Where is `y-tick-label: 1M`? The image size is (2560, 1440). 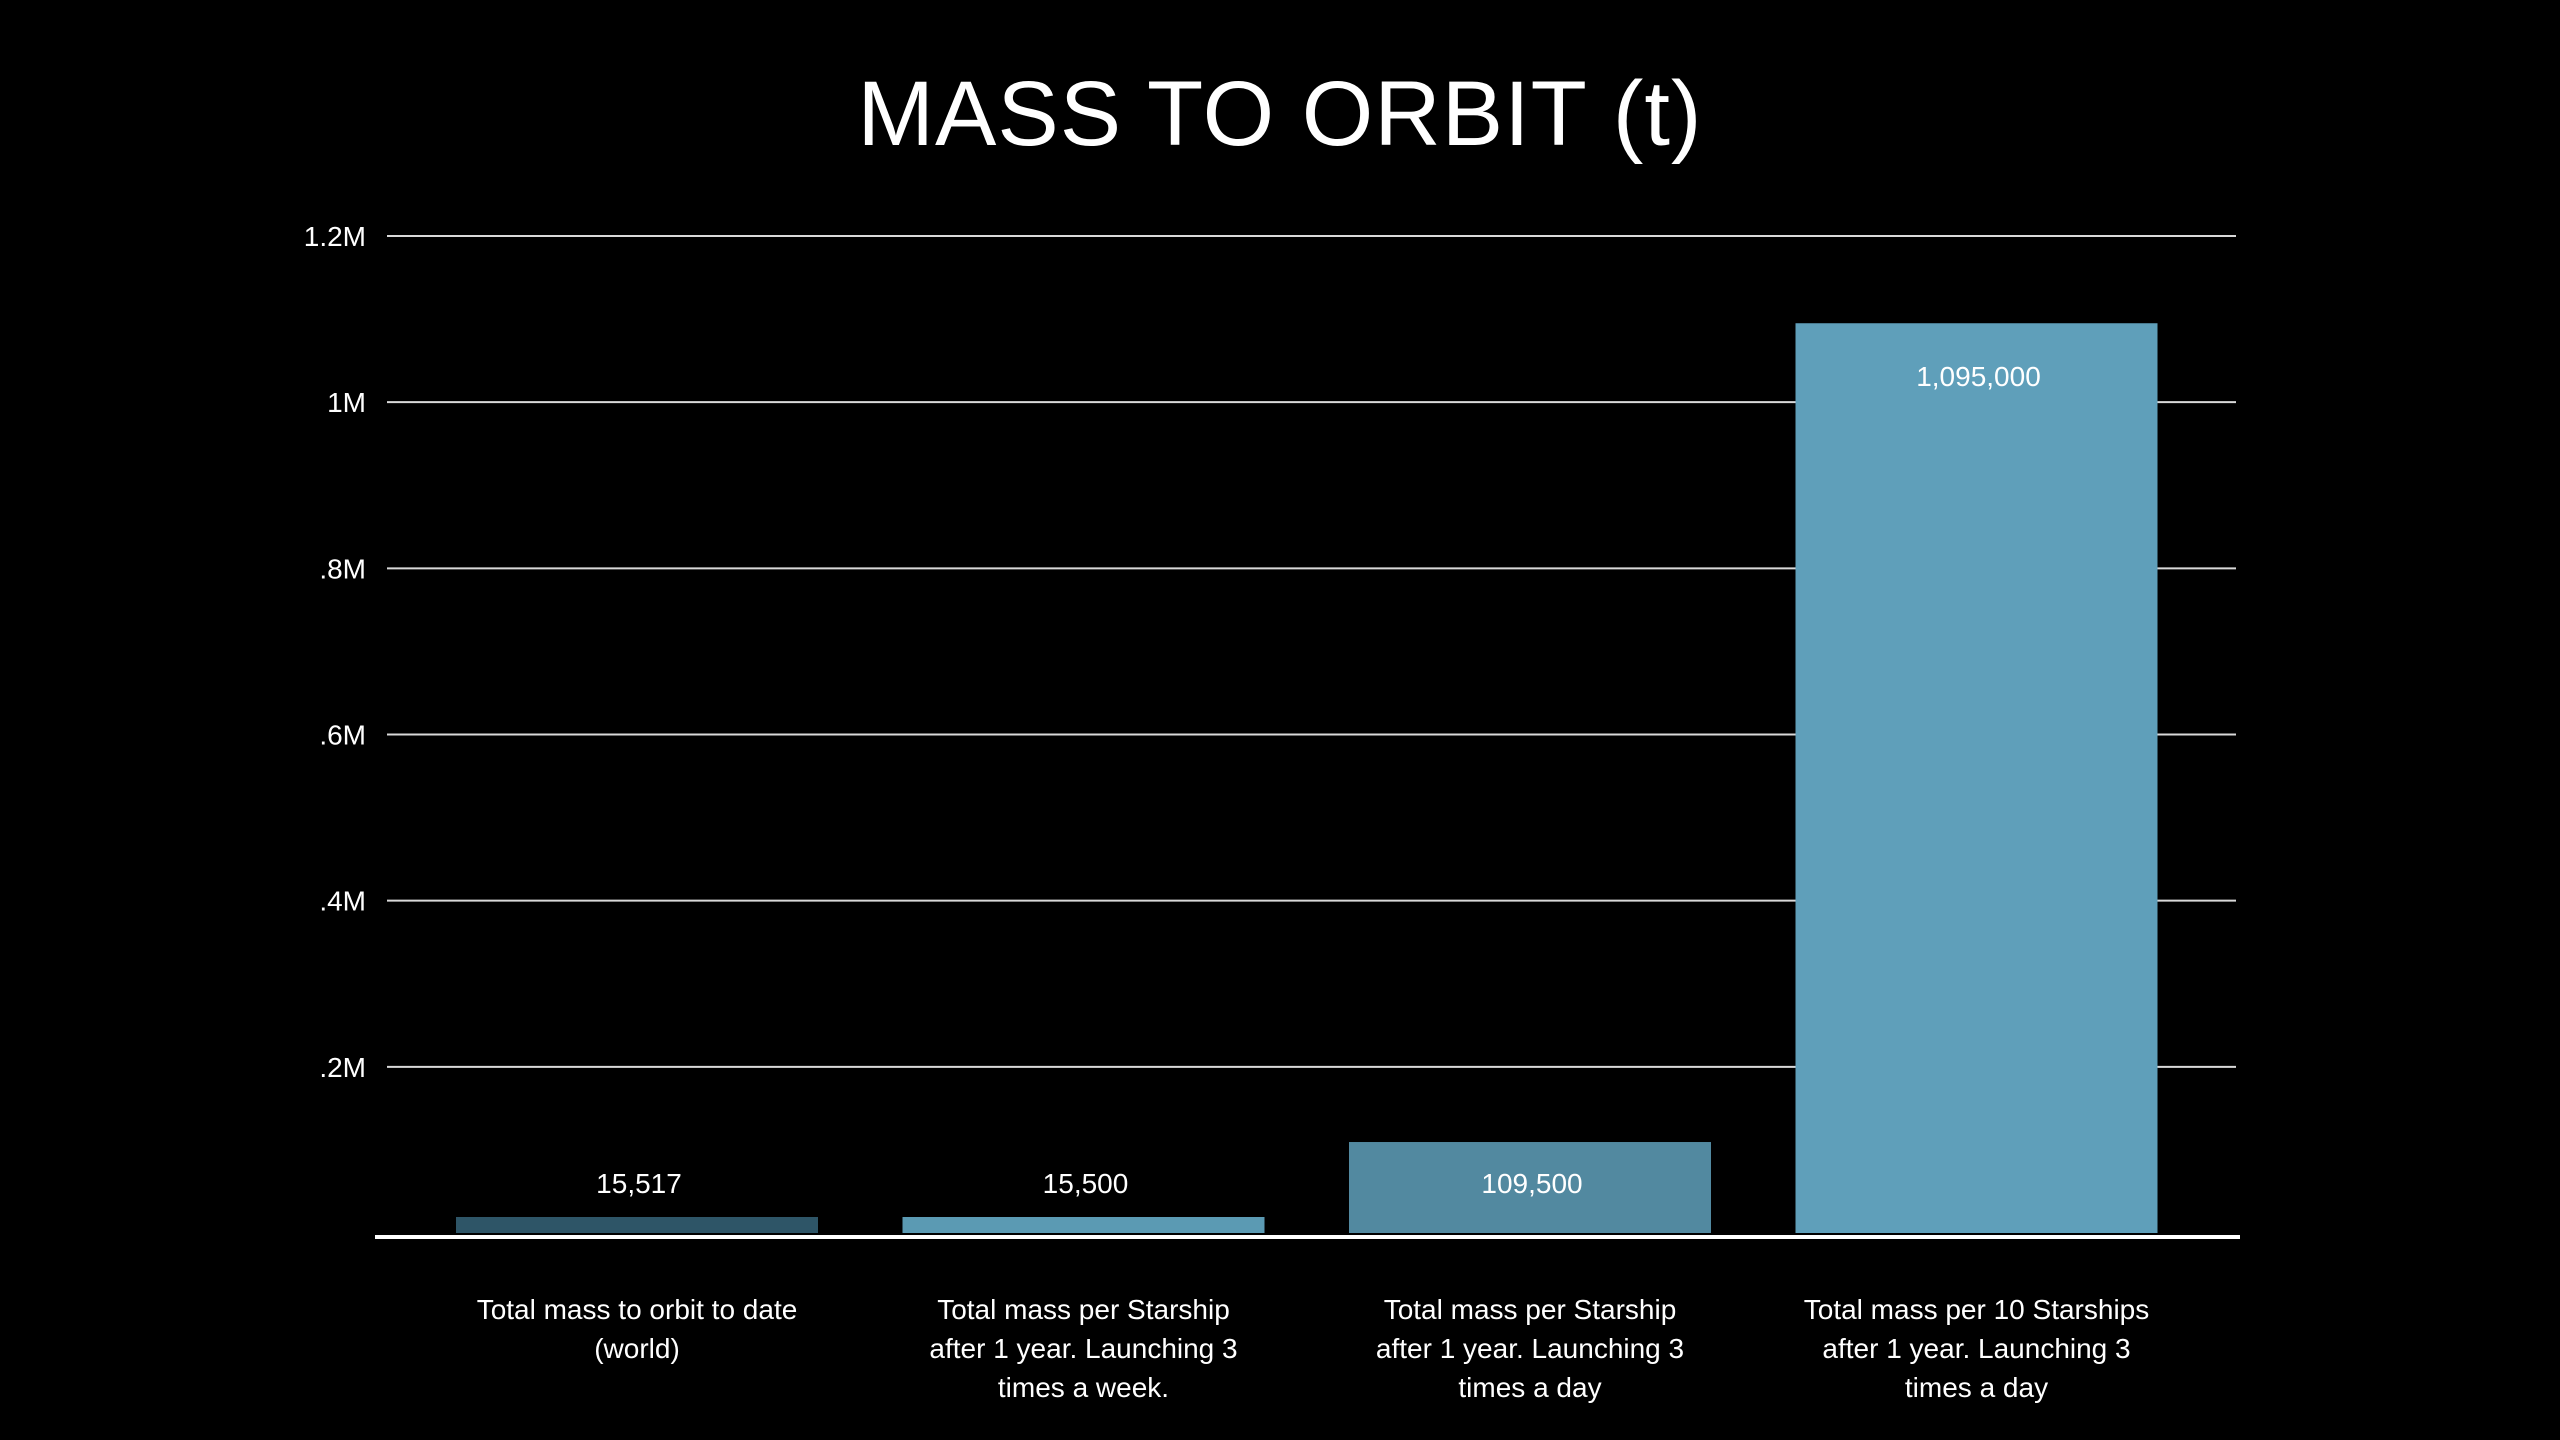 y-tick-label: 1M is located at coordinates (346, 402).